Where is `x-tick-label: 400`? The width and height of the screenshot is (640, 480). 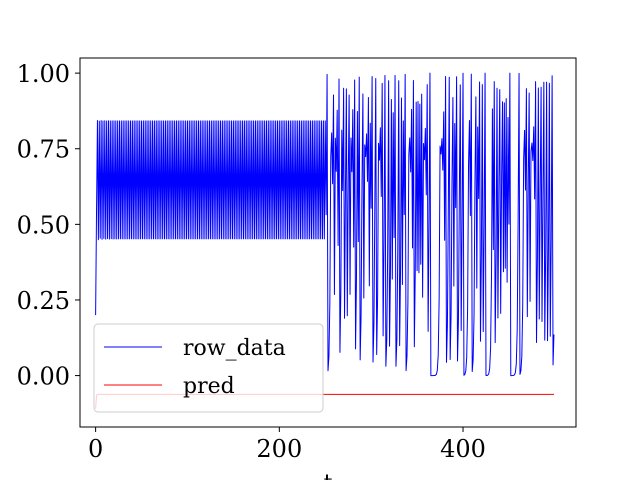
x-tick-label: 400 is located at coordinates (463, 449).